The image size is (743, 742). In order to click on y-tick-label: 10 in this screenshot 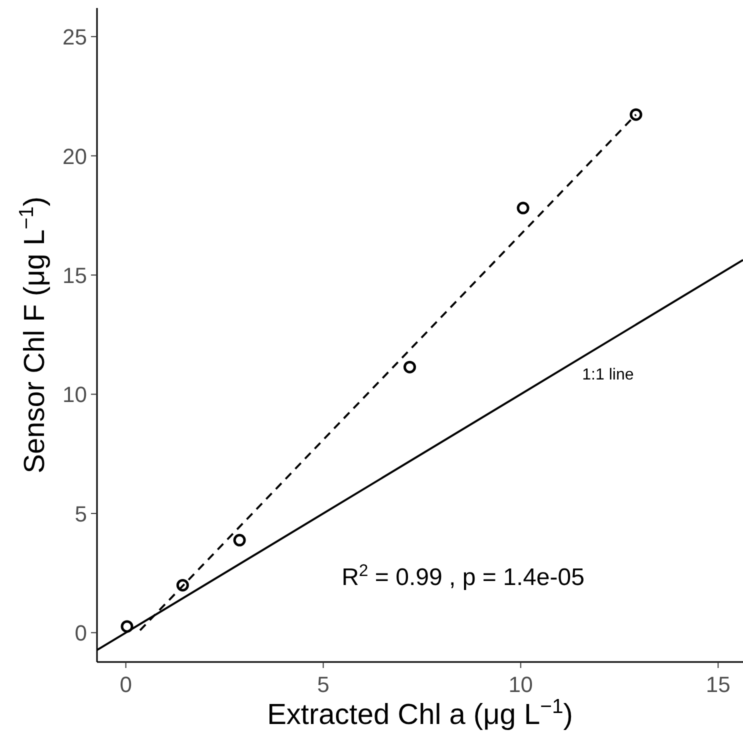, I will do `click(74, 395)`.